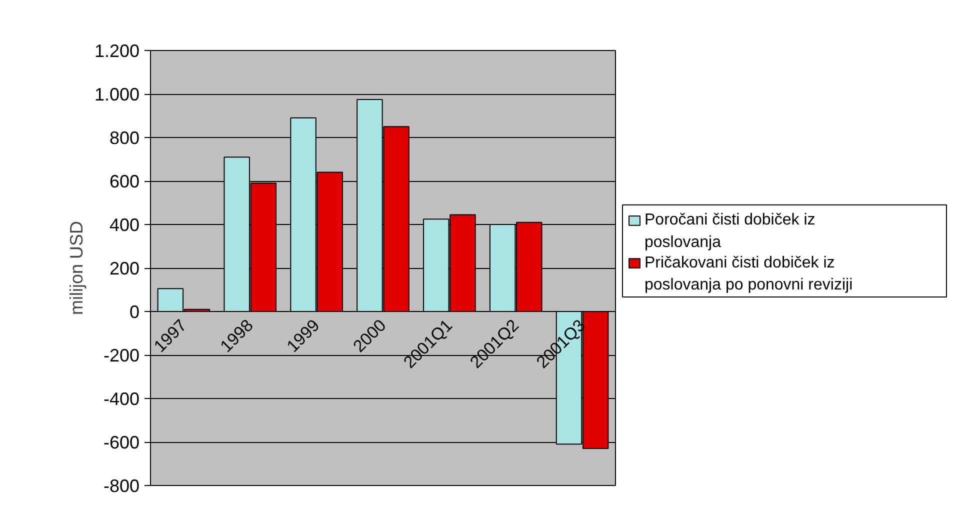 The height and width of the screenshot is (517, 957). Describe the element at coordinates (121, 399) in the screenshot. I see `y-tick-label: -400` at that location.